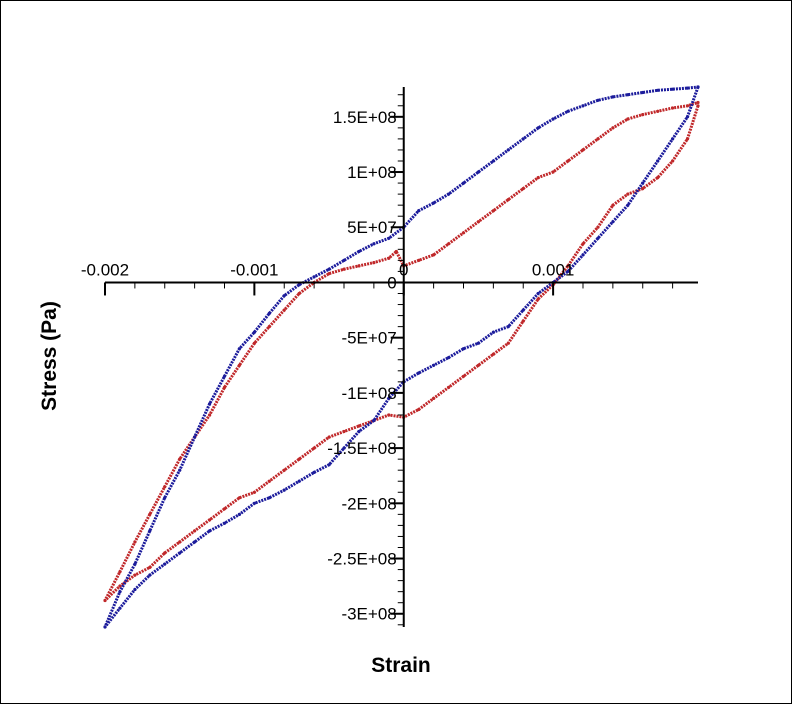 The width and height of the screenshot is (792, 704). I want to click on x-axis-title: Strain, so click(401, 665).